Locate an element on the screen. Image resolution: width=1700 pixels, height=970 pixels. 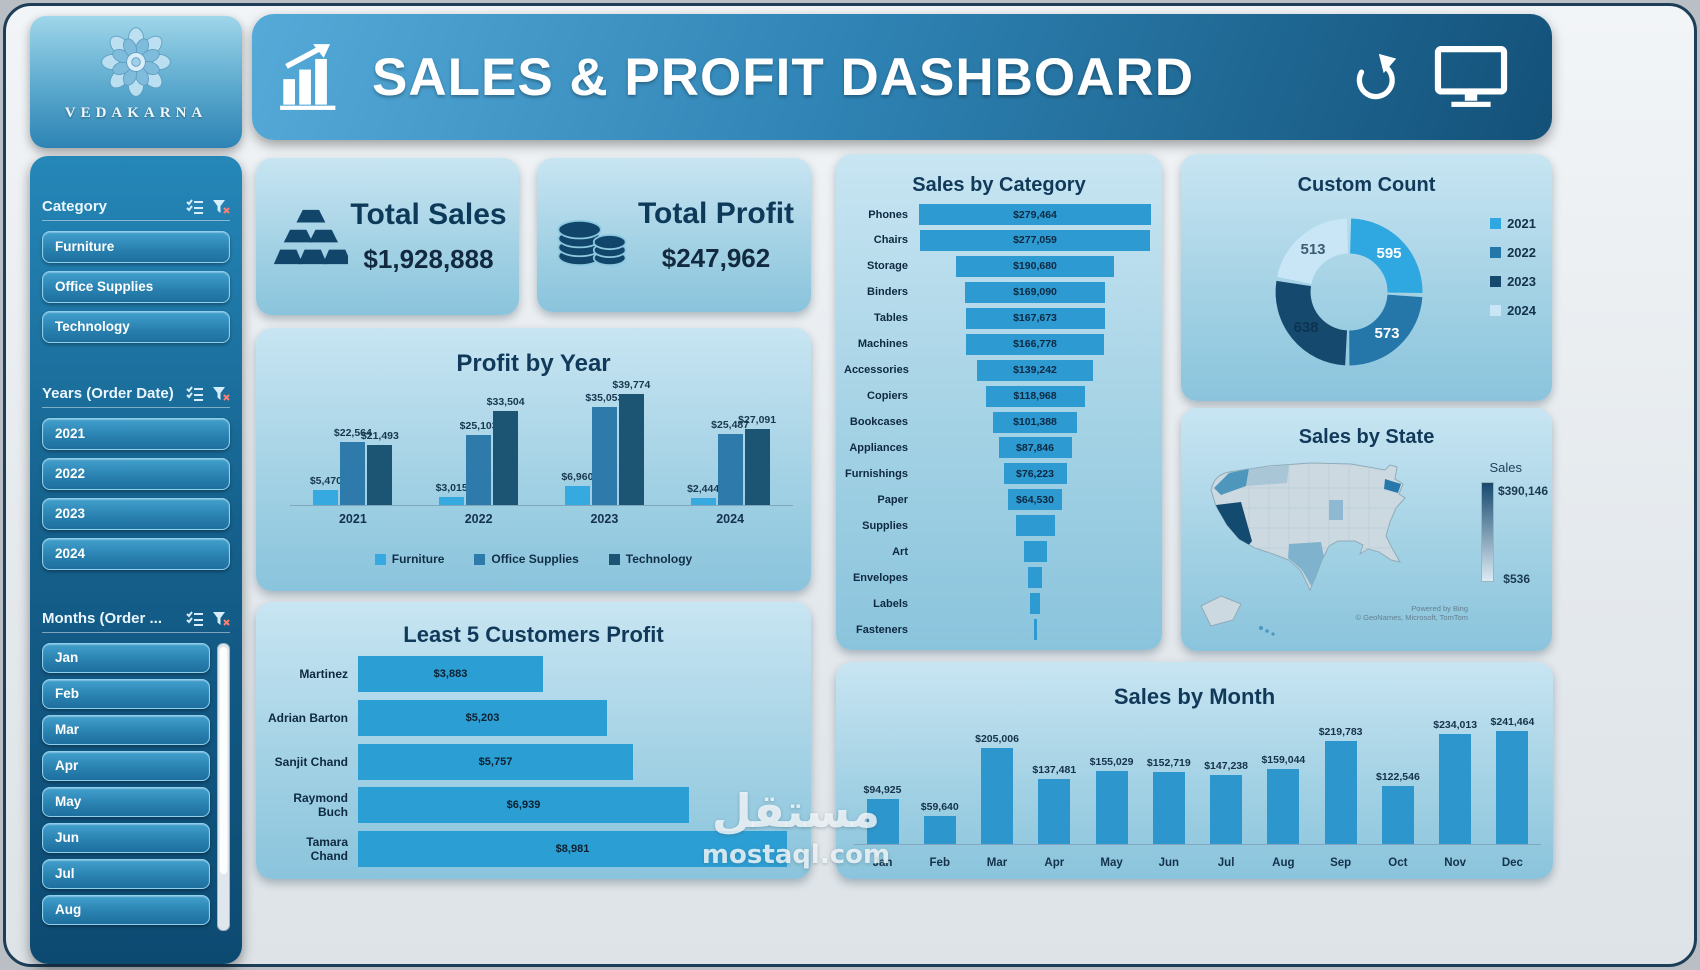
bar-nov is located at coordinates (1455, 789).